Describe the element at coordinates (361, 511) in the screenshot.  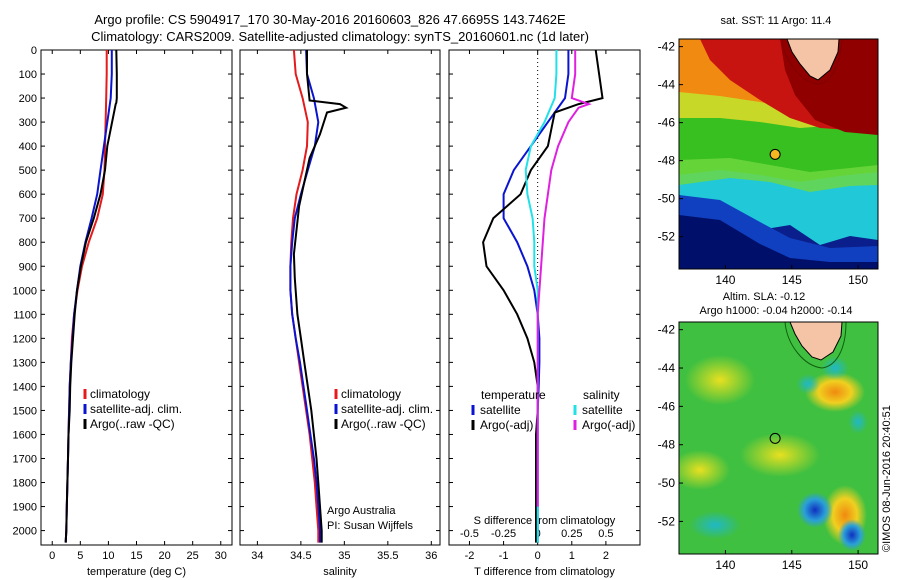
I see `annotation-text: Argo Australia` at that location.